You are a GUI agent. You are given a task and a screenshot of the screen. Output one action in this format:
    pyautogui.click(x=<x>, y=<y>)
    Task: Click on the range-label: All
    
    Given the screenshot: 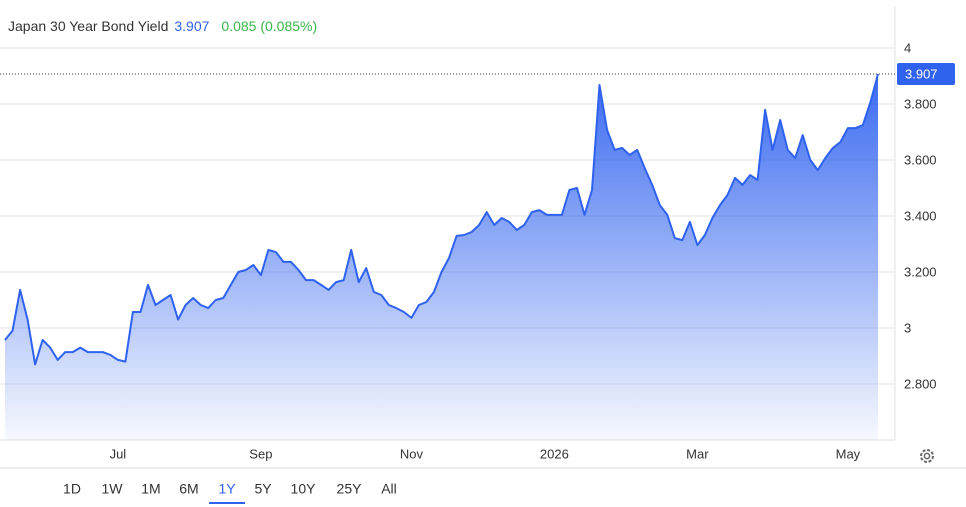 What is the action you would take?
    pyautogui.click(x=389, y=489)
    